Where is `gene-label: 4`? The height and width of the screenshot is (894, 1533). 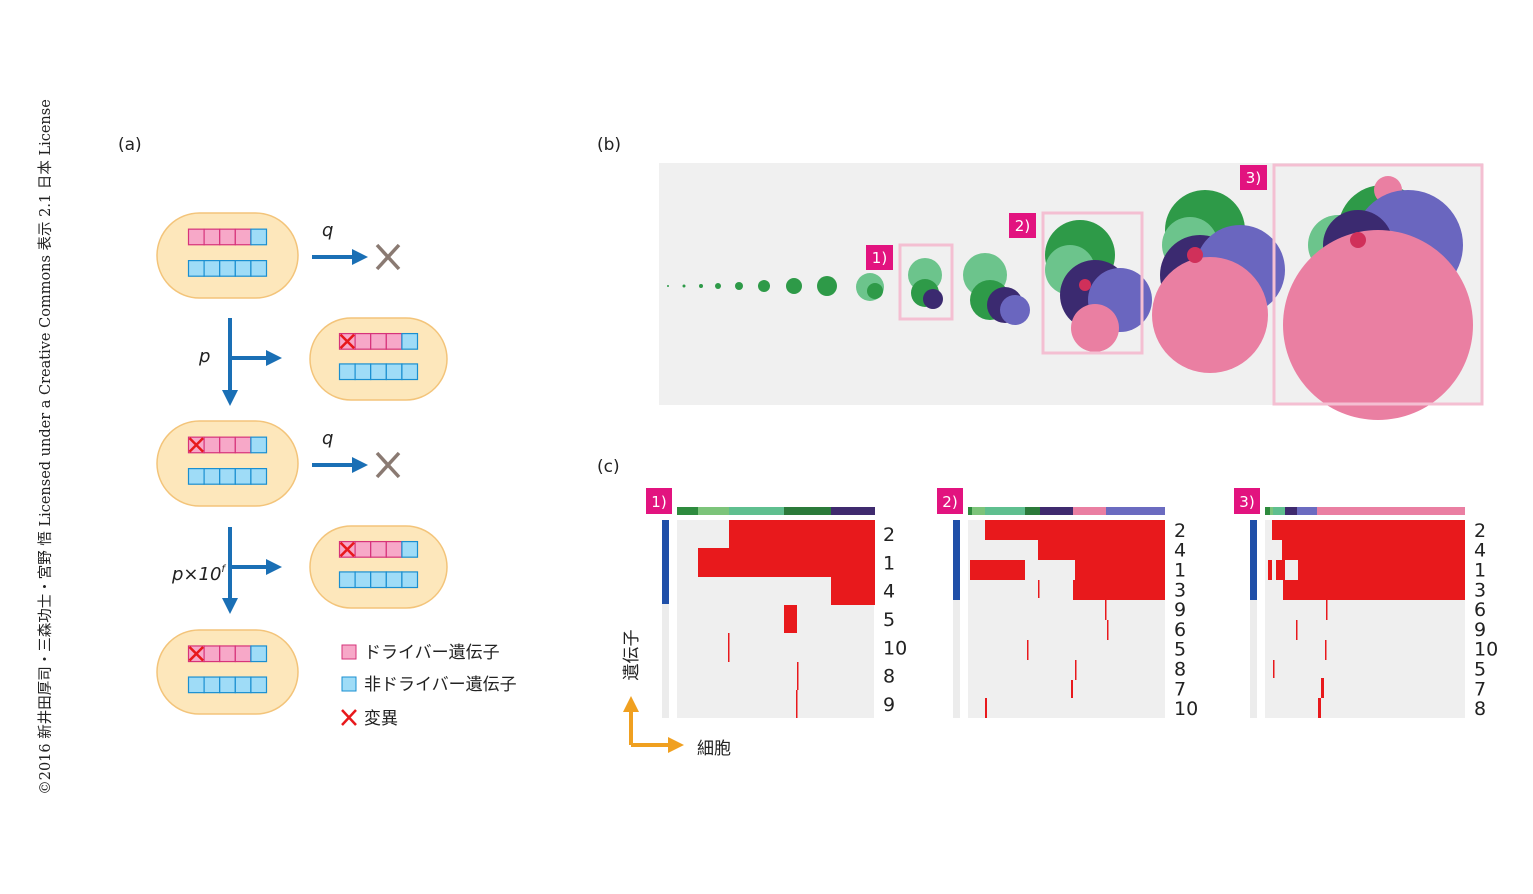 gene-label: 4 is located at coordinates (1480, 551).